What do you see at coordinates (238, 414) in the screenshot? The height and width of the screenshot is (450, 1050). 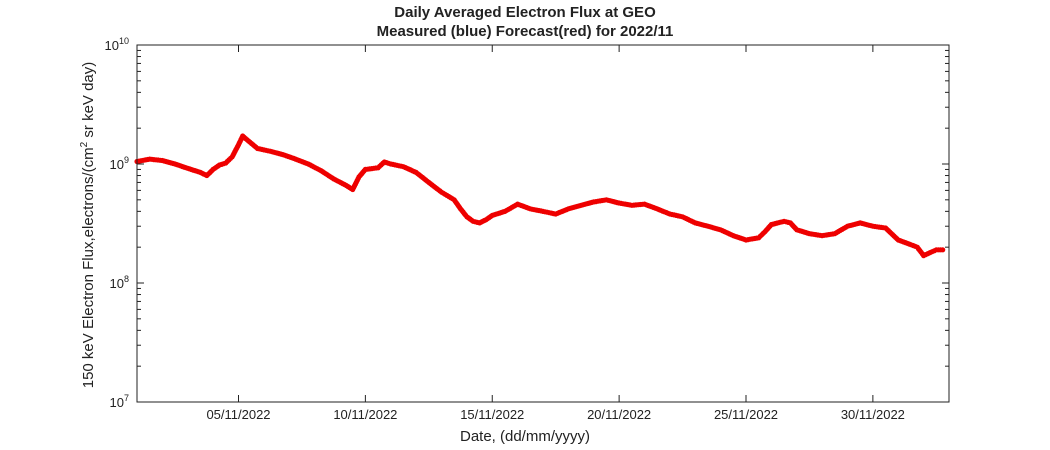 I see `x-tick-label: 05/11/2022` at bounding box center [238, 414].